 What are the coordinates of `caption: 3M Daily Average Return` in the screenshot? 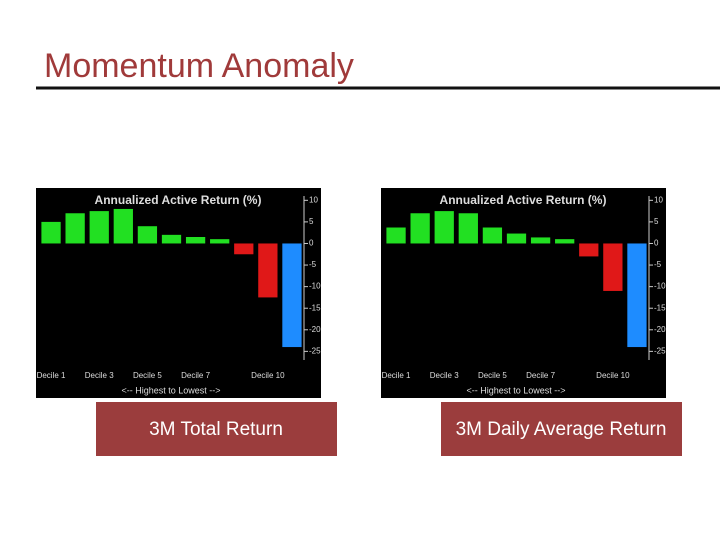 It's located at (561, 429).